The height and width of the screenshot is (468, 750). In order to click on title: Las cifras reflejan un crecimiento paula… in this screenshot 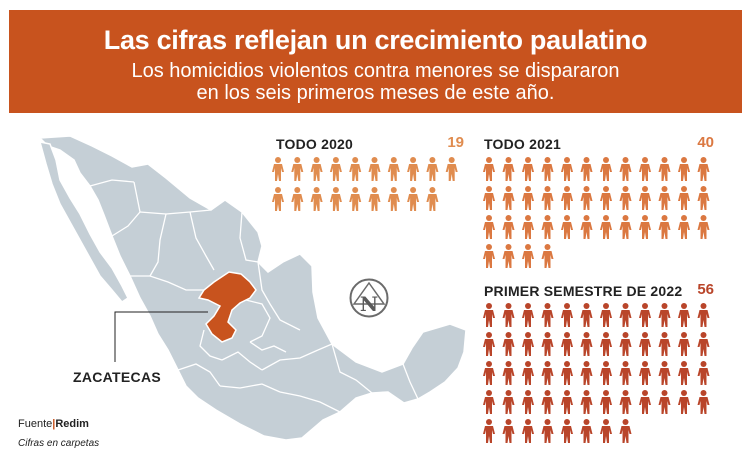, I will do `click(375, 40)`.